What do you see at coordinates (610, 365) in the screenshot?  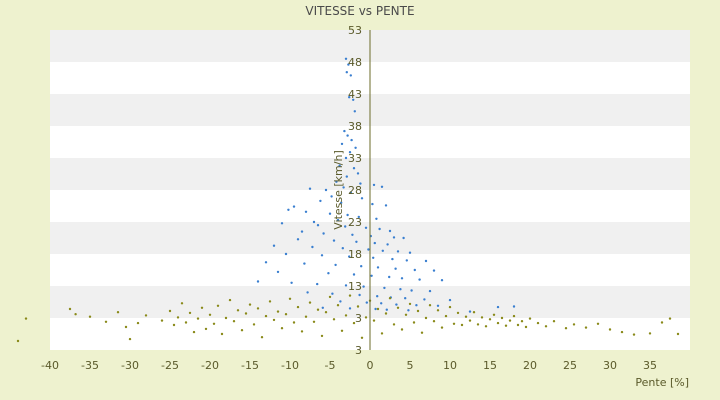 I see `x-tick-label: 30` at bounding box center [610, 365].